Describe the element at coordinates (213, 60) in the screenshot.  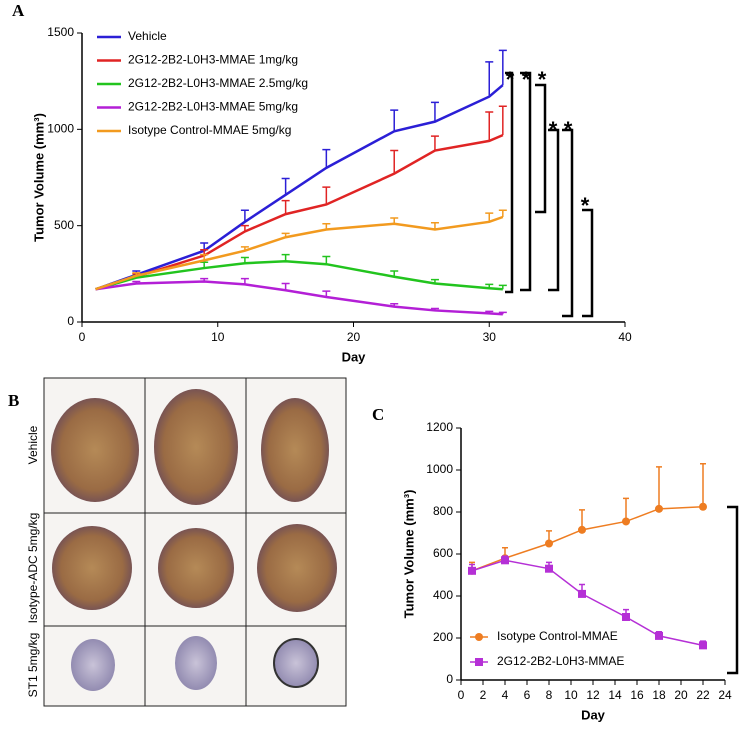
I see `legend-label: 2G12-2B2-L0H3-MMAE 1mg/kg` at that location.